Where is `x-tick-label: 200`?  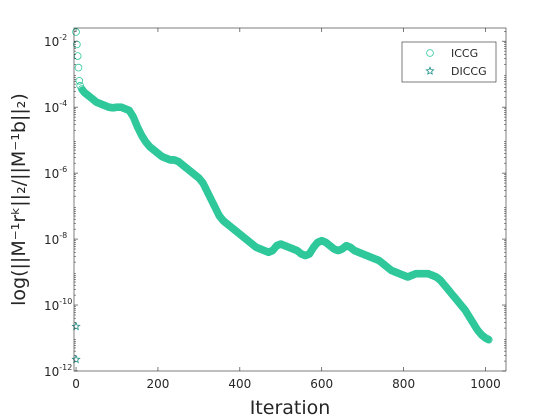 x-tick-label: 200 is located at coordinates (157, 384).